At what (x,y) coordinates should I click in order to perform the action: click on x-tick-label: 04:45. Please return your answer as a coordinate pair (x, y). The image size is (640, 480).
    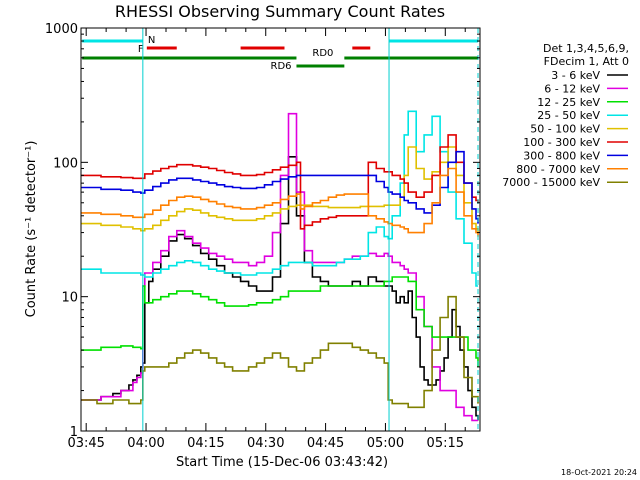
    Looking at the image, I should click on (325, 443).